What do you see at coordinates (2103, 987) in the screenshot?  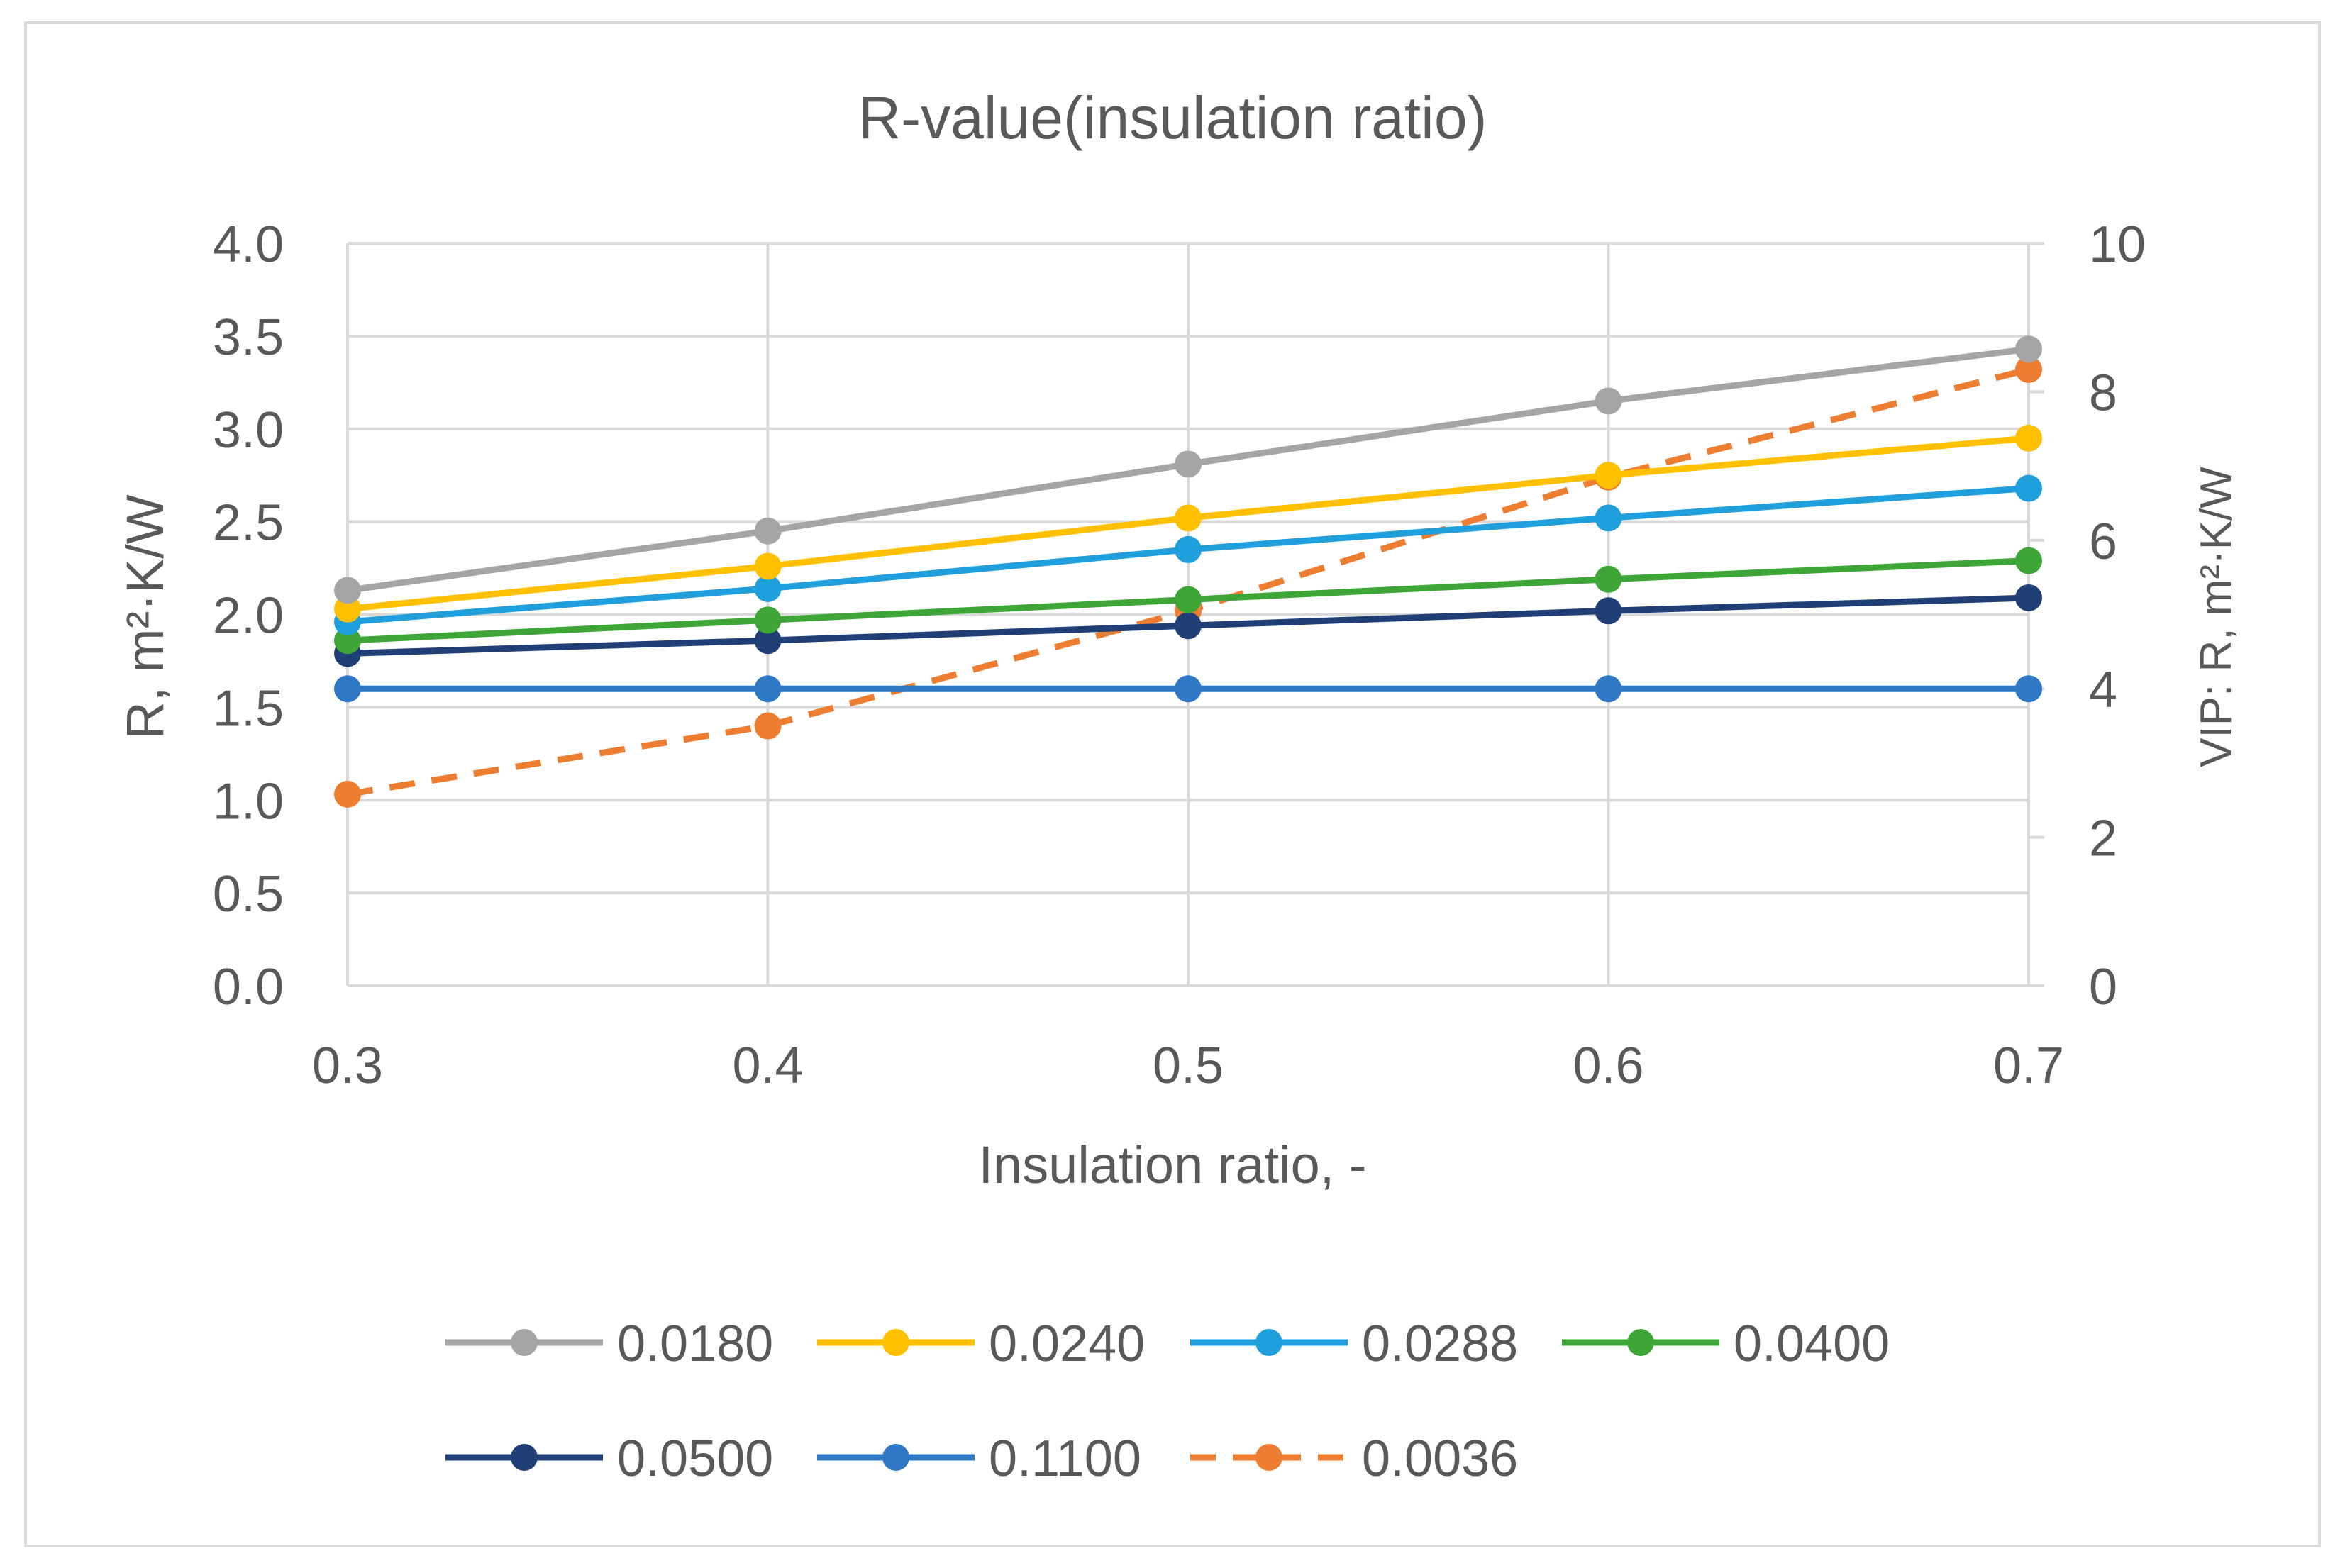 I see `y2-tick-label: 0` at bounding box center [2103, 987].